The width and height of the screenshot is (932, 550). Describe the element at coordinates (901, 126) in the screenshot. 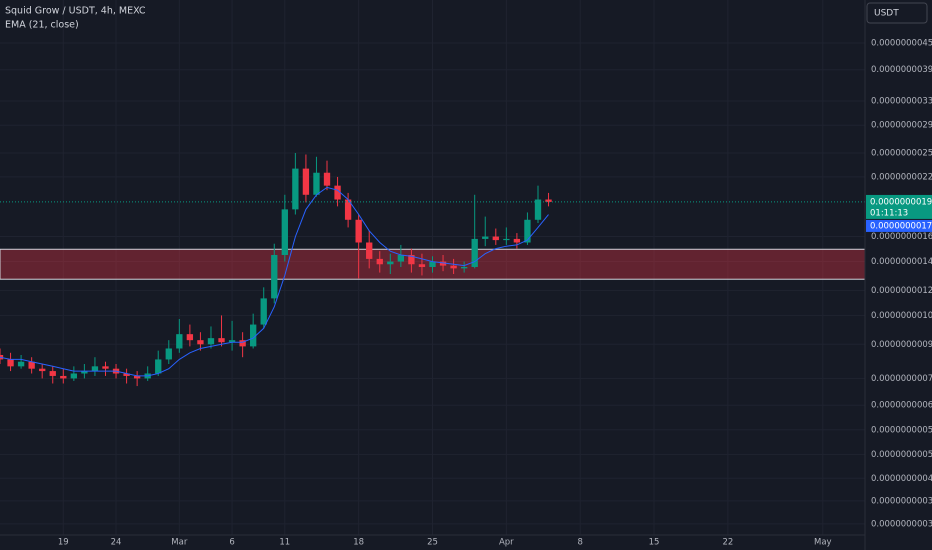

I see `y-tick-label: 0.0000000029000` at that location.